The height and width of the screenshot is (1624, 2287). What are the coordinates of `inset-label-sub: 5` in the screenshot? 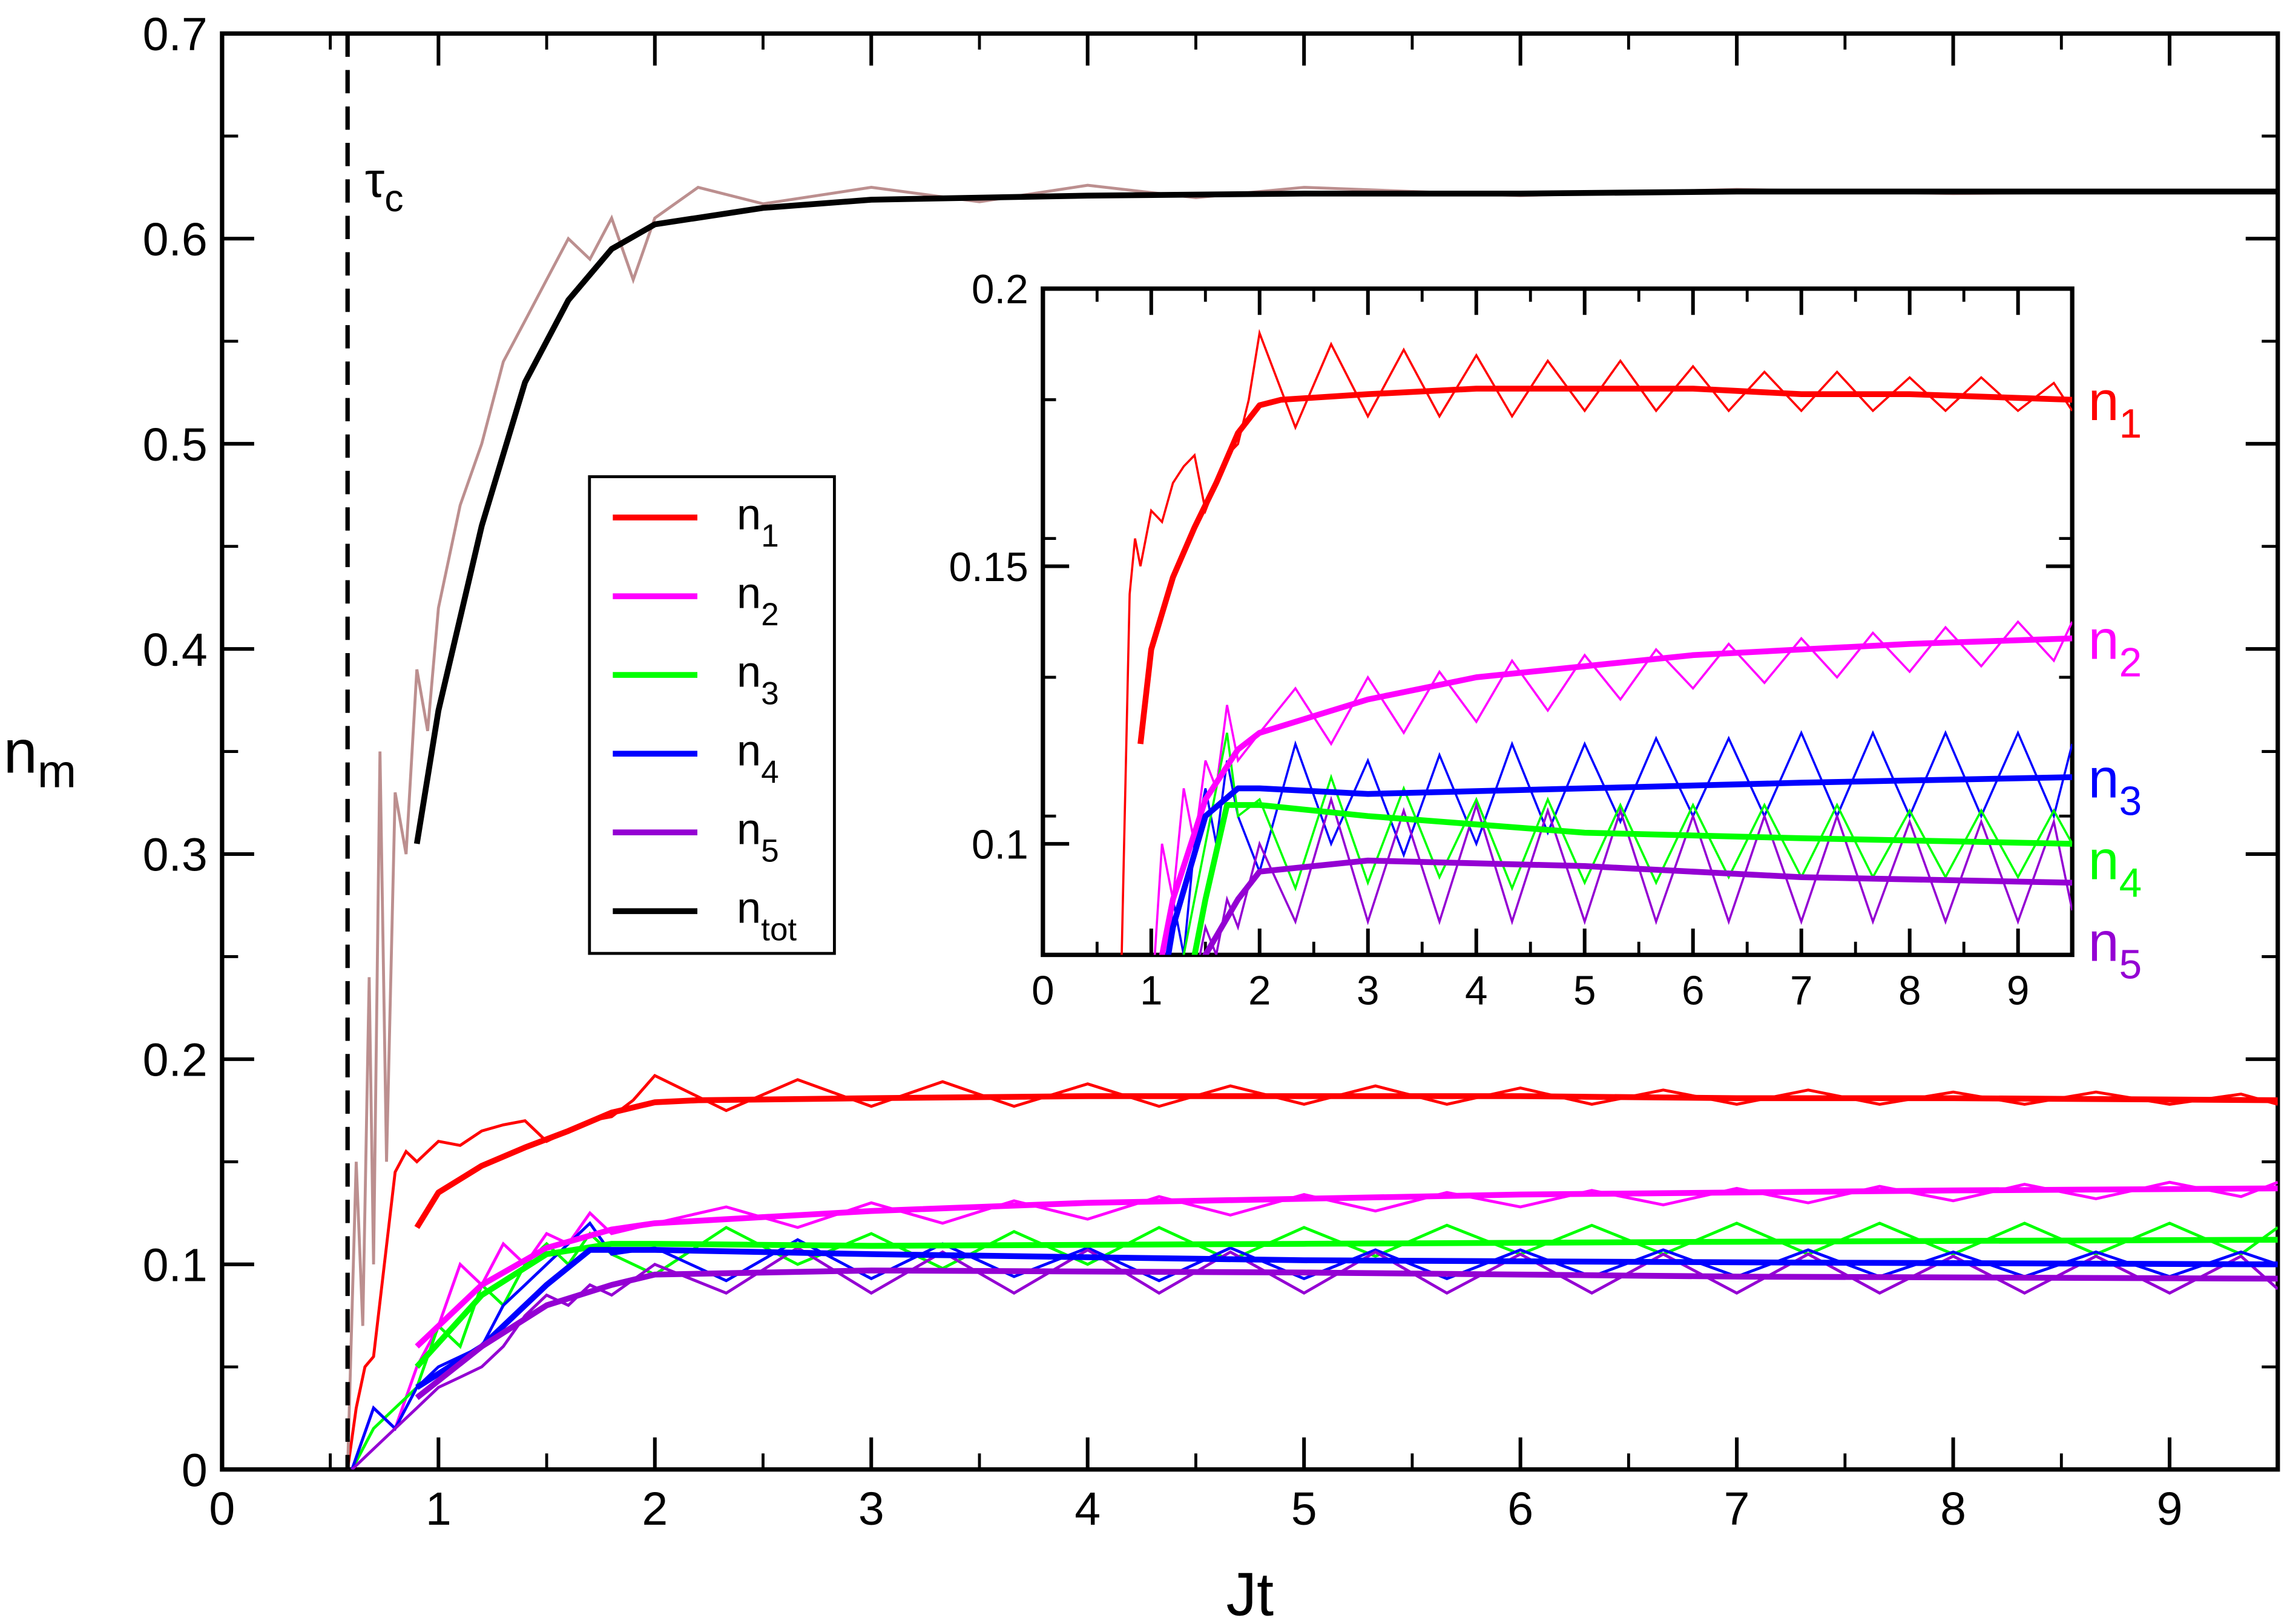 It's located at (2130, 964).